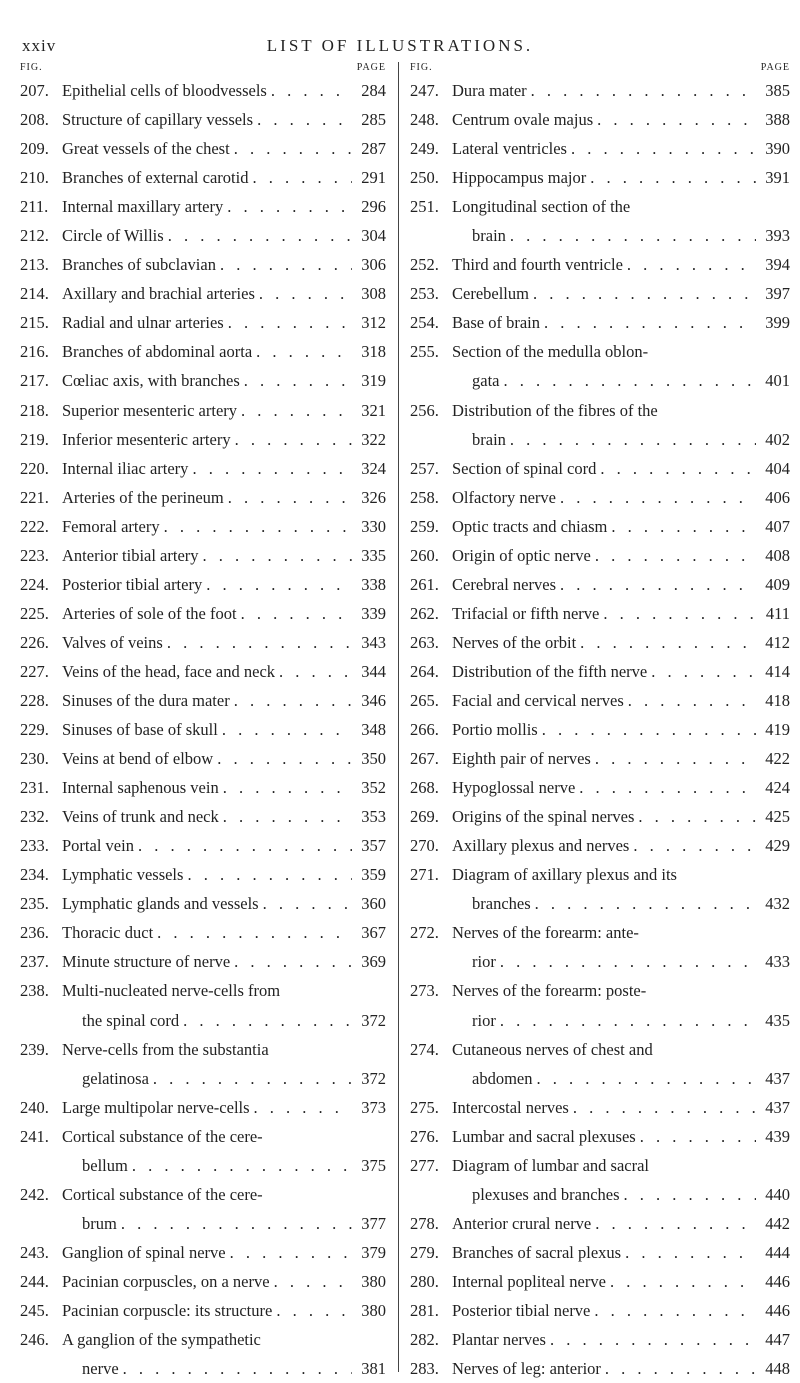 Image resolution: width=800 pixels, height=1383 pixels. I want to click on entry-line: 207. Epithelial cells of bloodvessels 284, so click(203, 90).